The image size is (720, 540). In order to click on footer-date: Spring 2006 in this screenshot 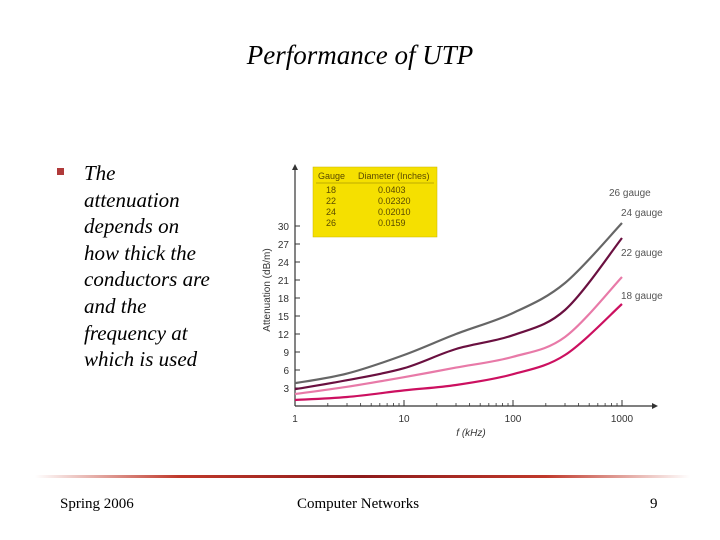, I will do `click(97, 504)`.